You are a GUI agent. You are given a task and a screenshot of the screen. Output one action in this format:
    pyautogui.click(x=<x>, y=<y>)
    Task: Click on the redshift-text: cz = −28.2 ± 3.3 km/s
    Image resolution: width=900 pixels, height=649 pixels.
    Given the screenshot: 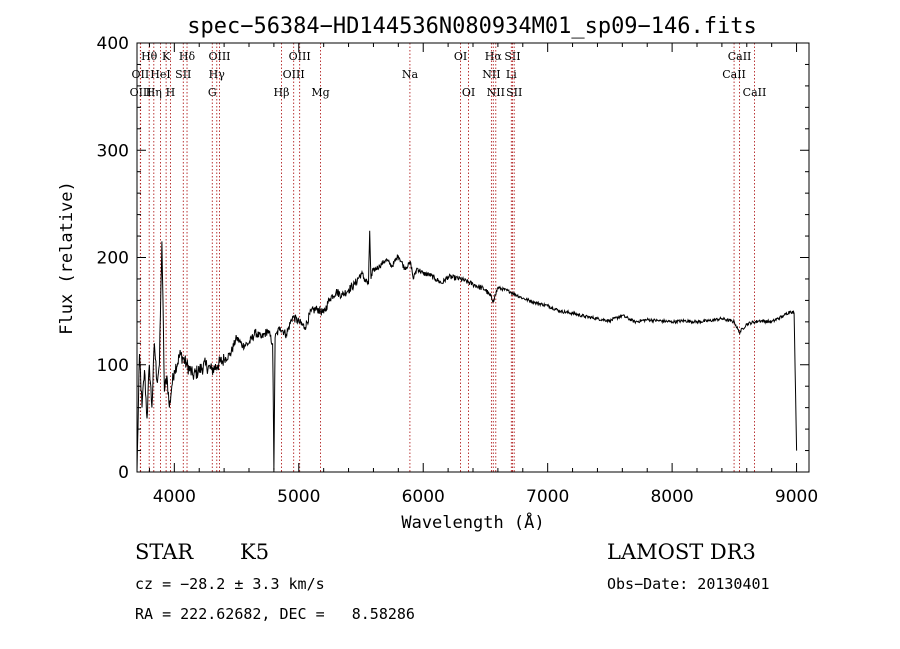 What is the action you would take?
    pyautogui.click(x=230, y=584)
    